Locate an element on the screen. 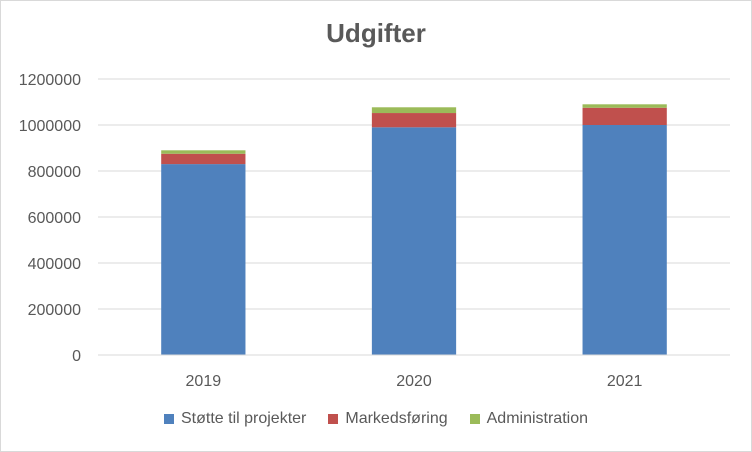 The width and height of the screenshot is (752, 452). y-tick-label: 0 is located at coordinates (76, 356).